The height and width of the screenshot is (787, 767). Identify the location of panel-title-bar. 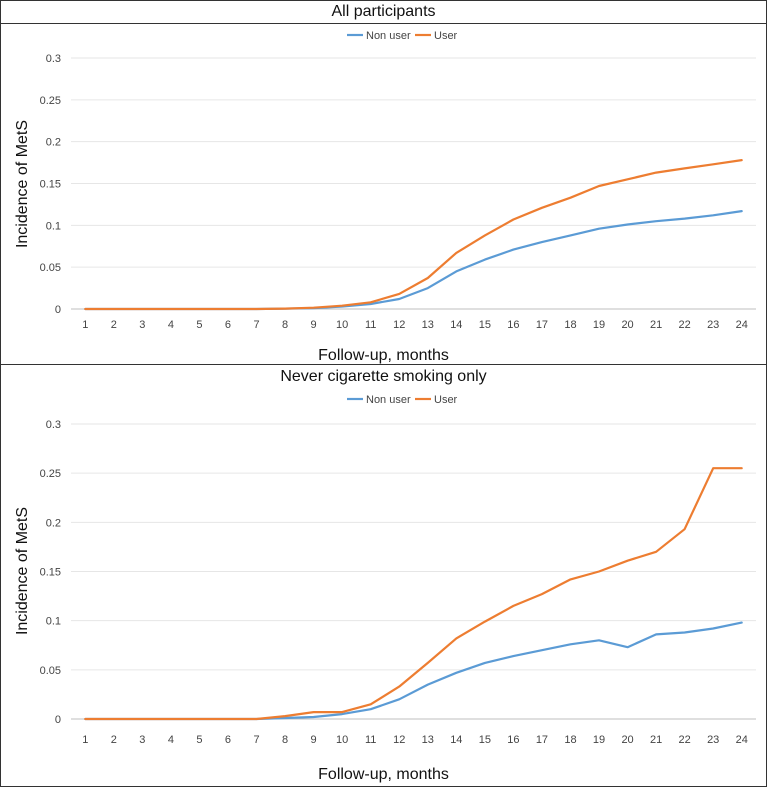
(383, 12).